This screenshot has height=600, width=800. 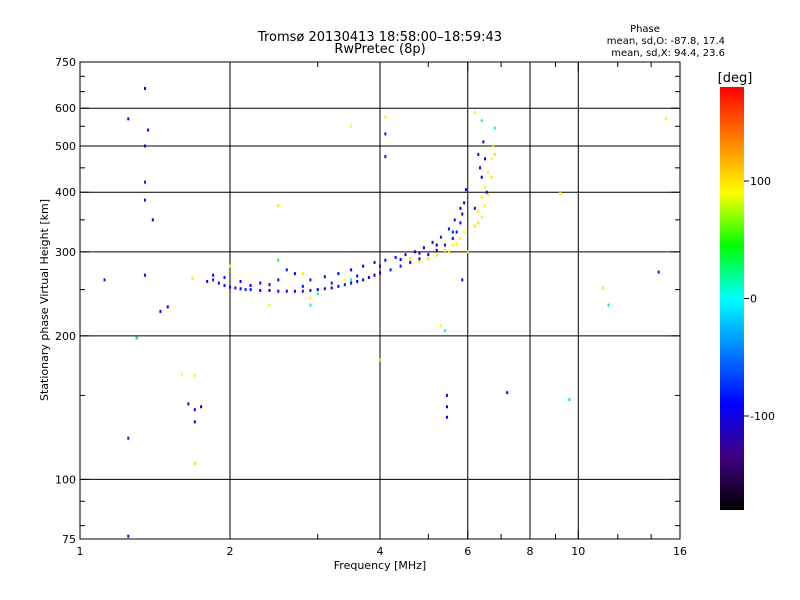 What do you see at coordinates (65, 62) in the screenshot?
I see `y-tick-label: 750` at bounding box center [65, 62].